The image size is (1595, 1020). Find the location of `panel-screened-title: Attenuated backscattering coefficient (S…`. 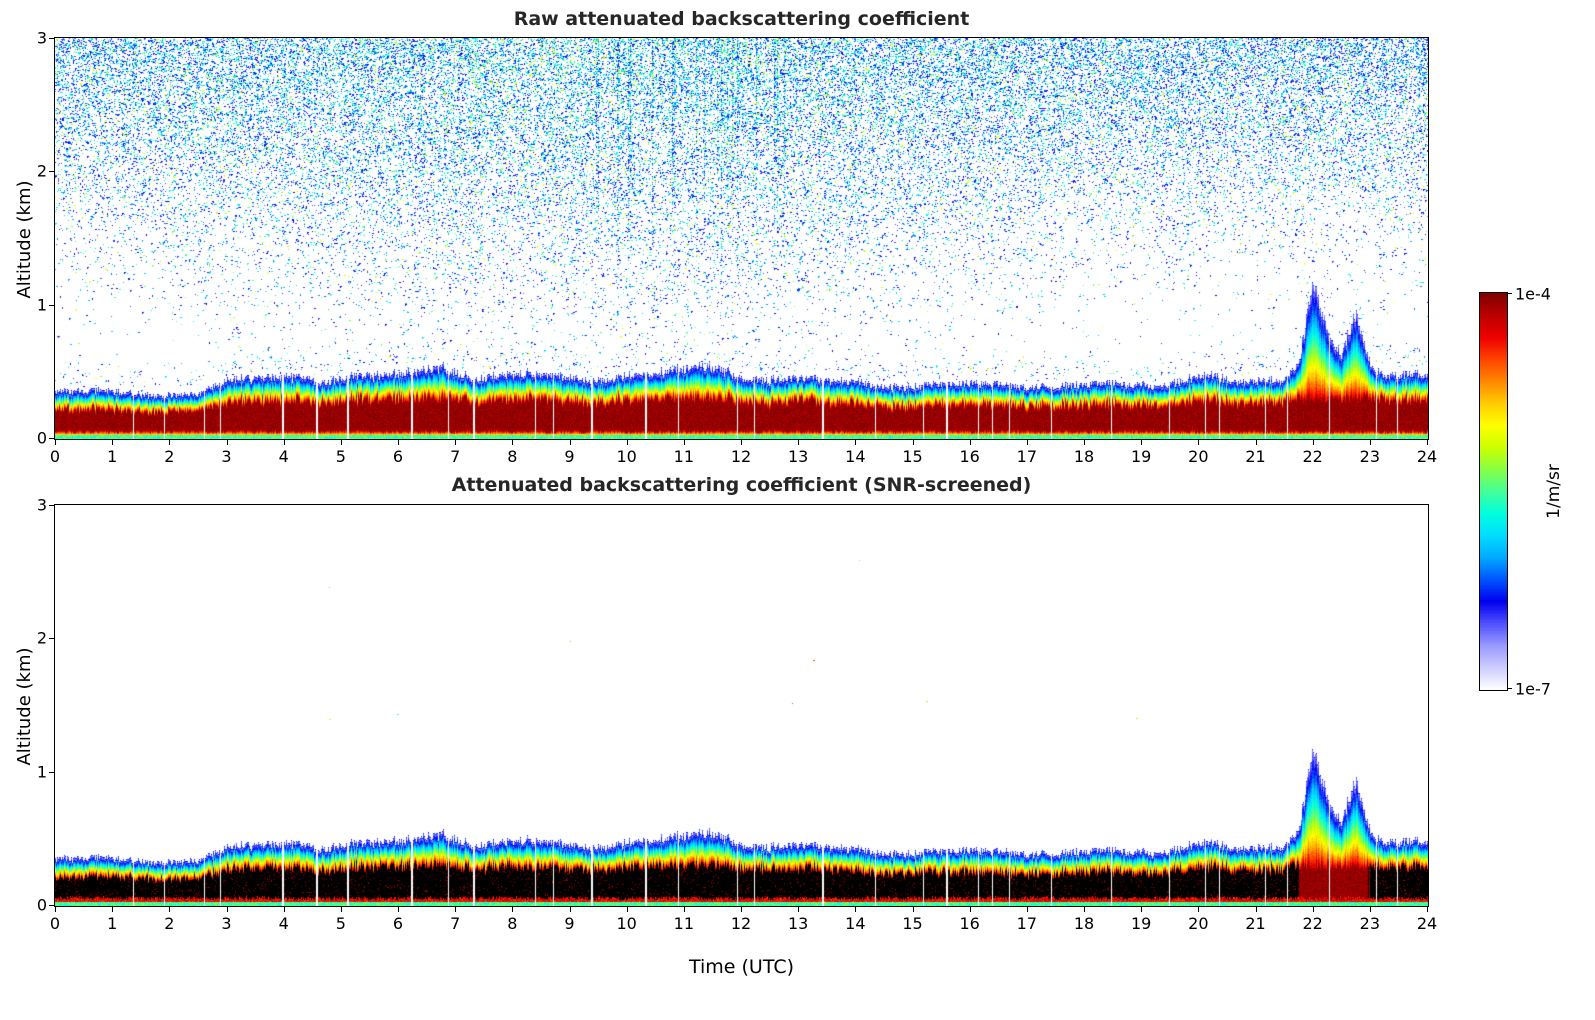

panel-screened-title: Attenuated backscattering coefficient (S… is located at coordinates (741, 485).